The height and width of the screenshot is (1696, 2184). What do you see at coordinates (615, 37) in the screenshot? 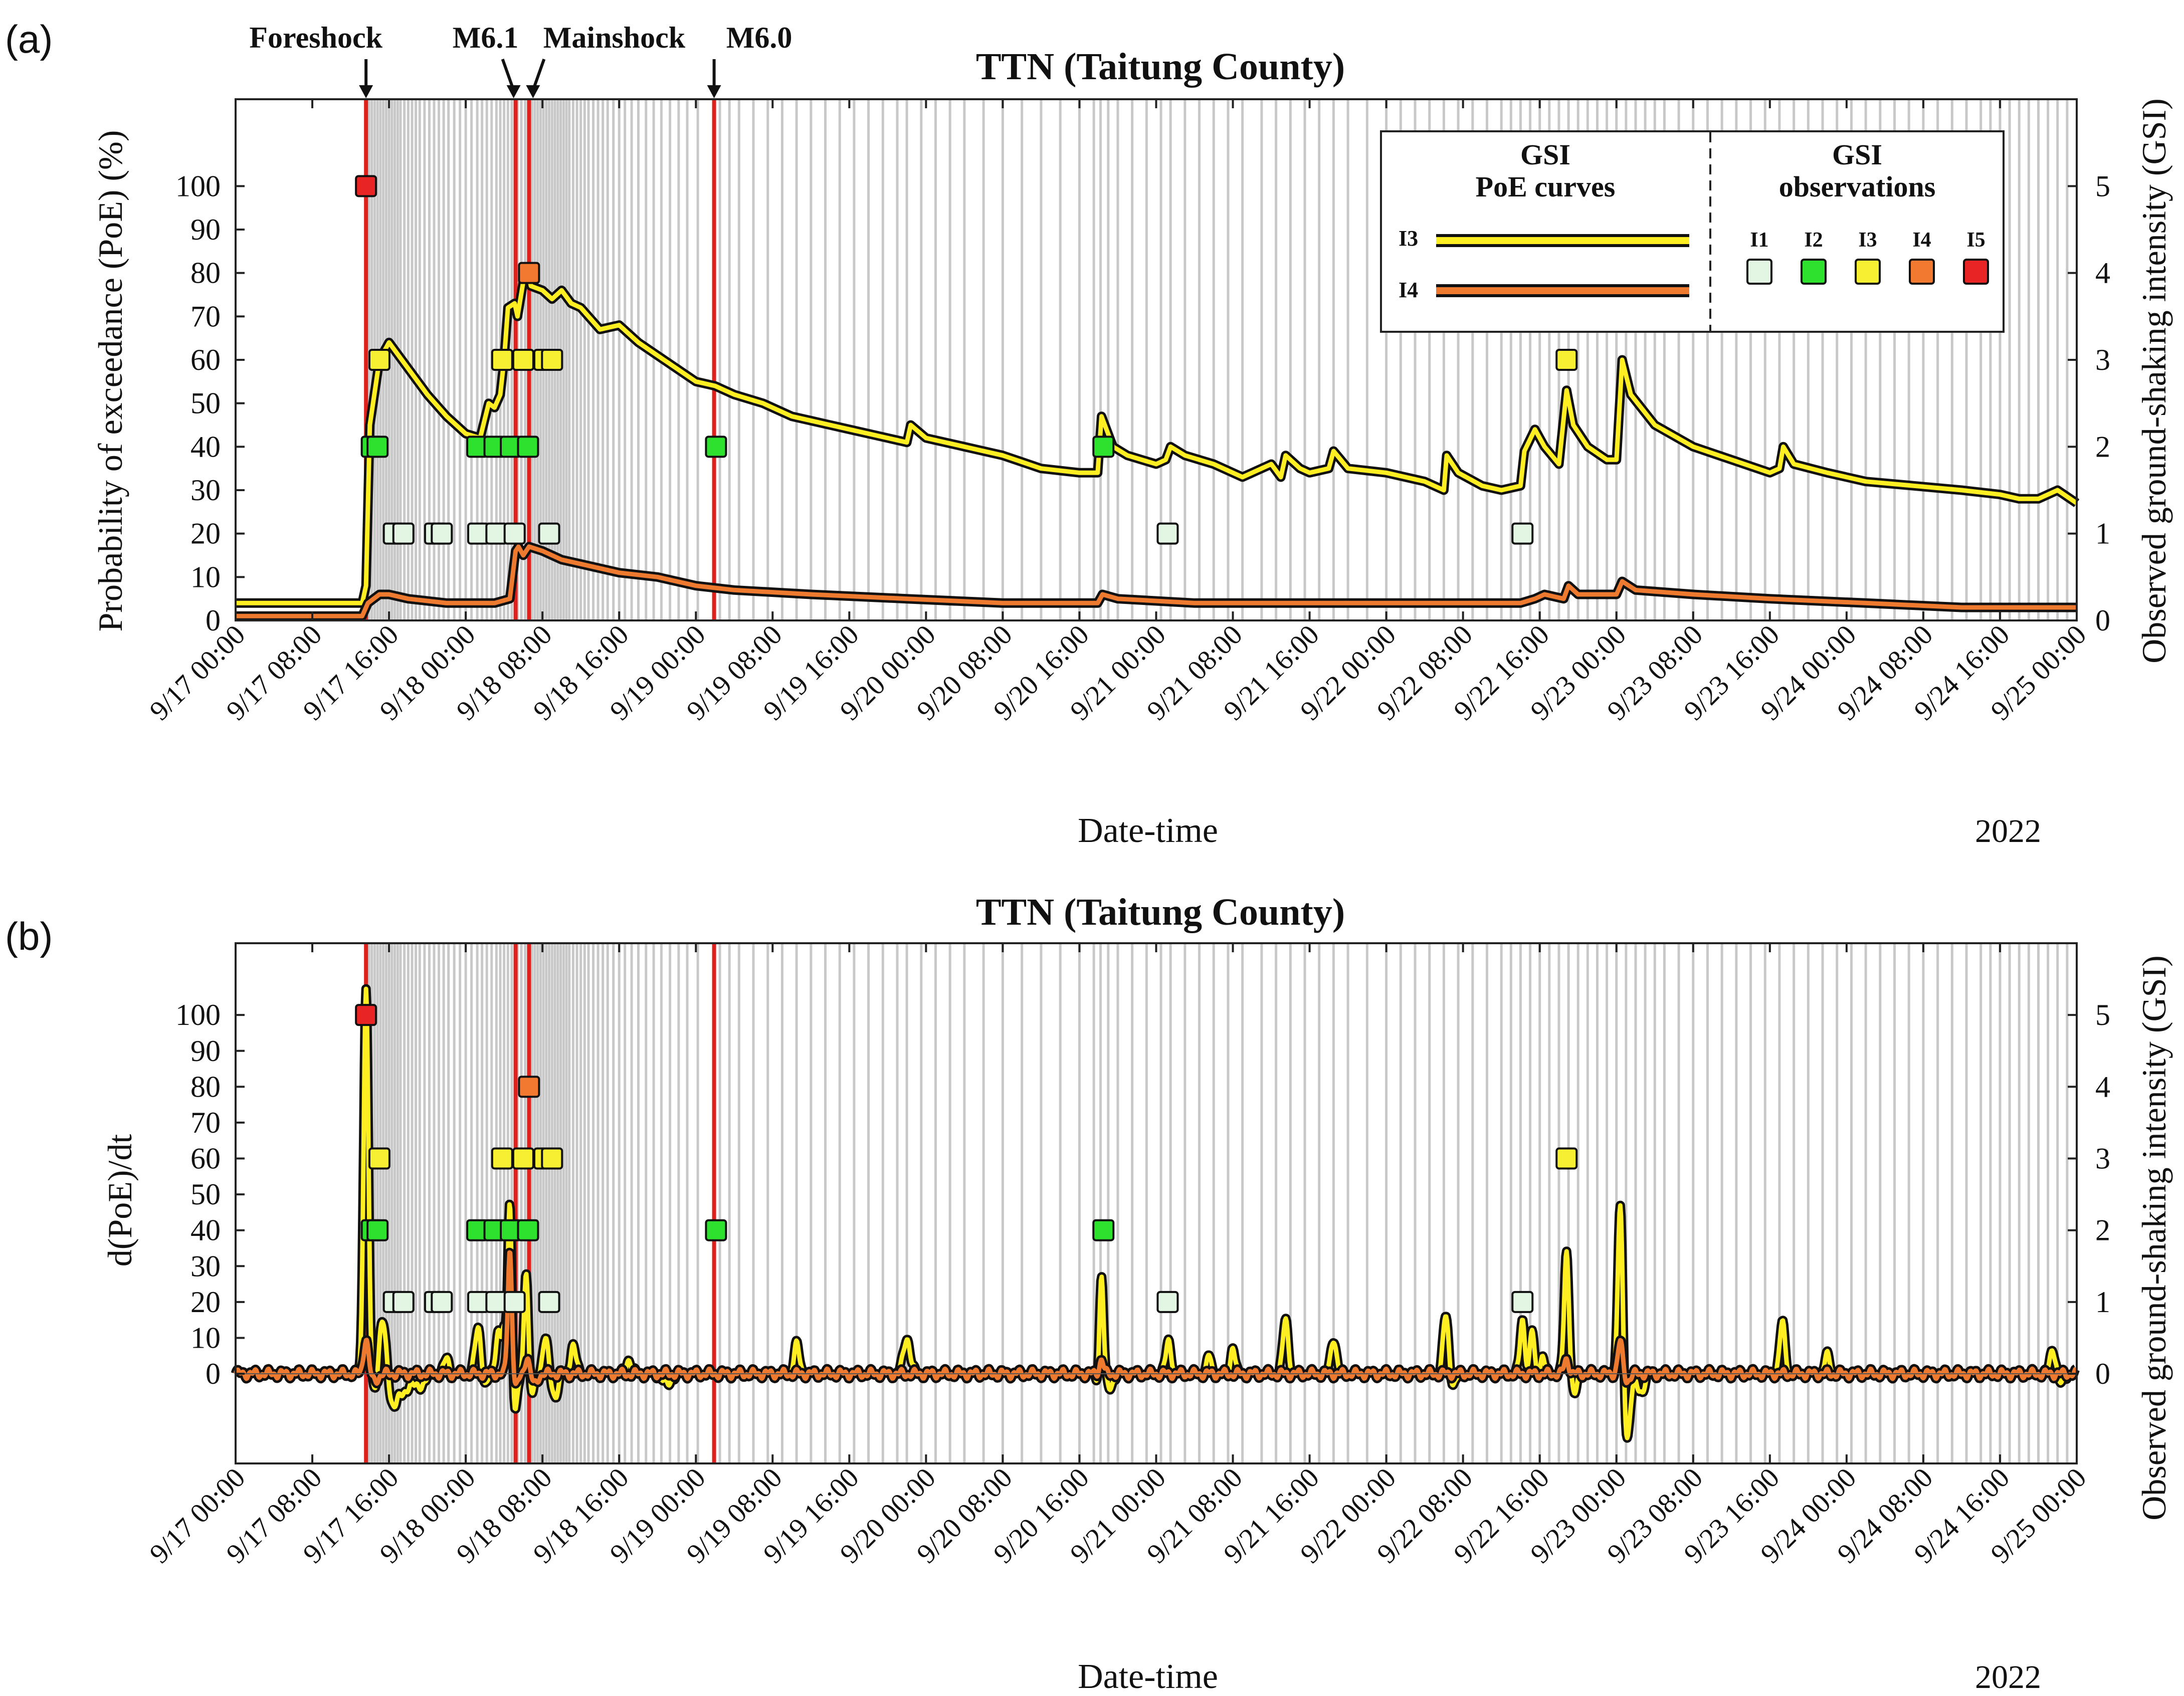
I see `event-label: Mainshock` at bounding box center [615, 37].